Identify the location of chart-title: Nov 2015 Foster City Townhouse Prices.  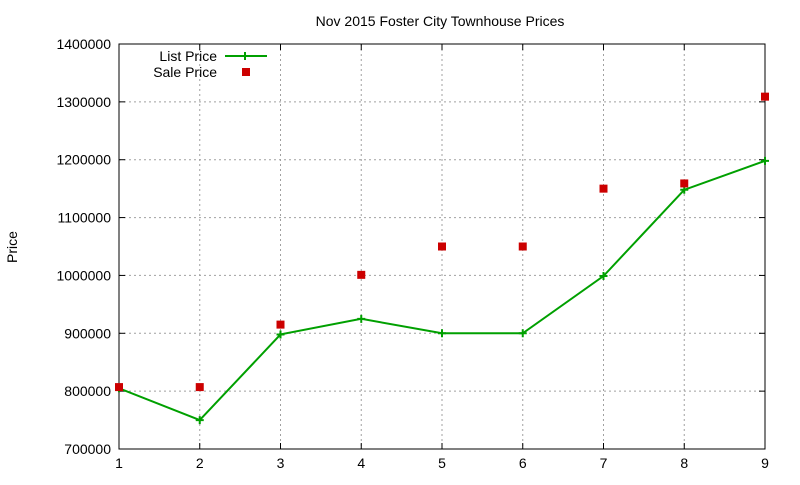
(440, 21).